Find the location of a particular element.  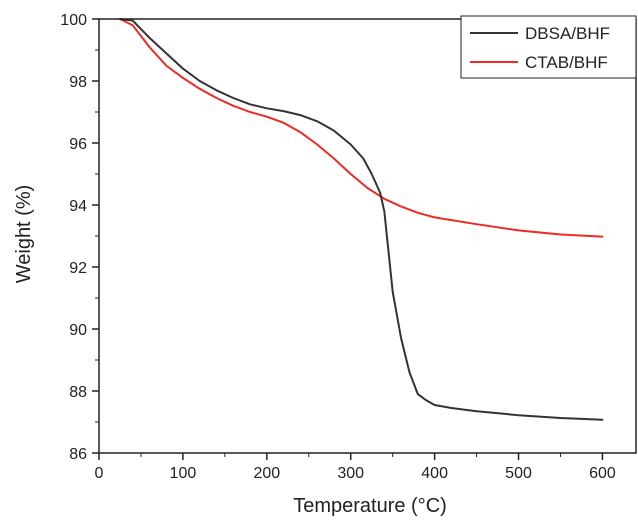

y-tick-label: 88 is located at coordinates (78, 392).